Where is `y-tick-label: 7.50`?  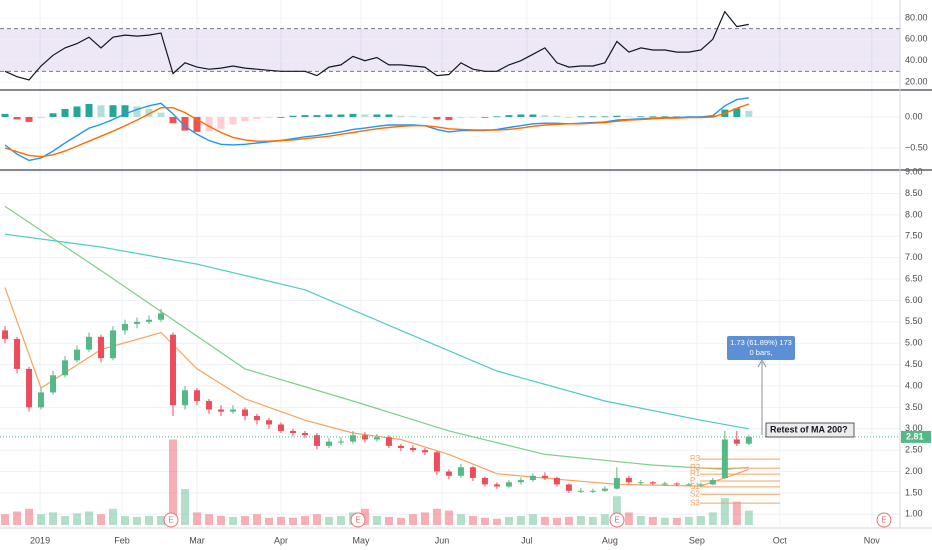
y-tick-label: 7.50 is located at coordinates (914, 236).